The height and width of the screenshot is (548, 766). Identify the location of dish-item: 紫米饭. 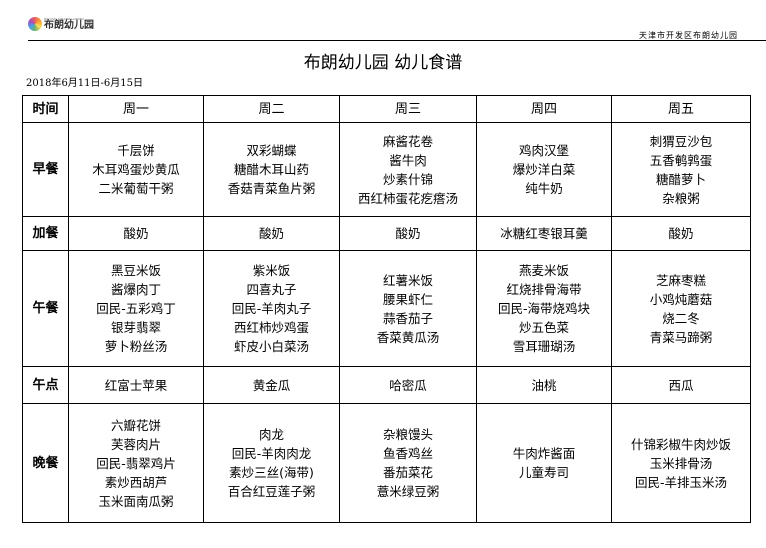
(271, 270).